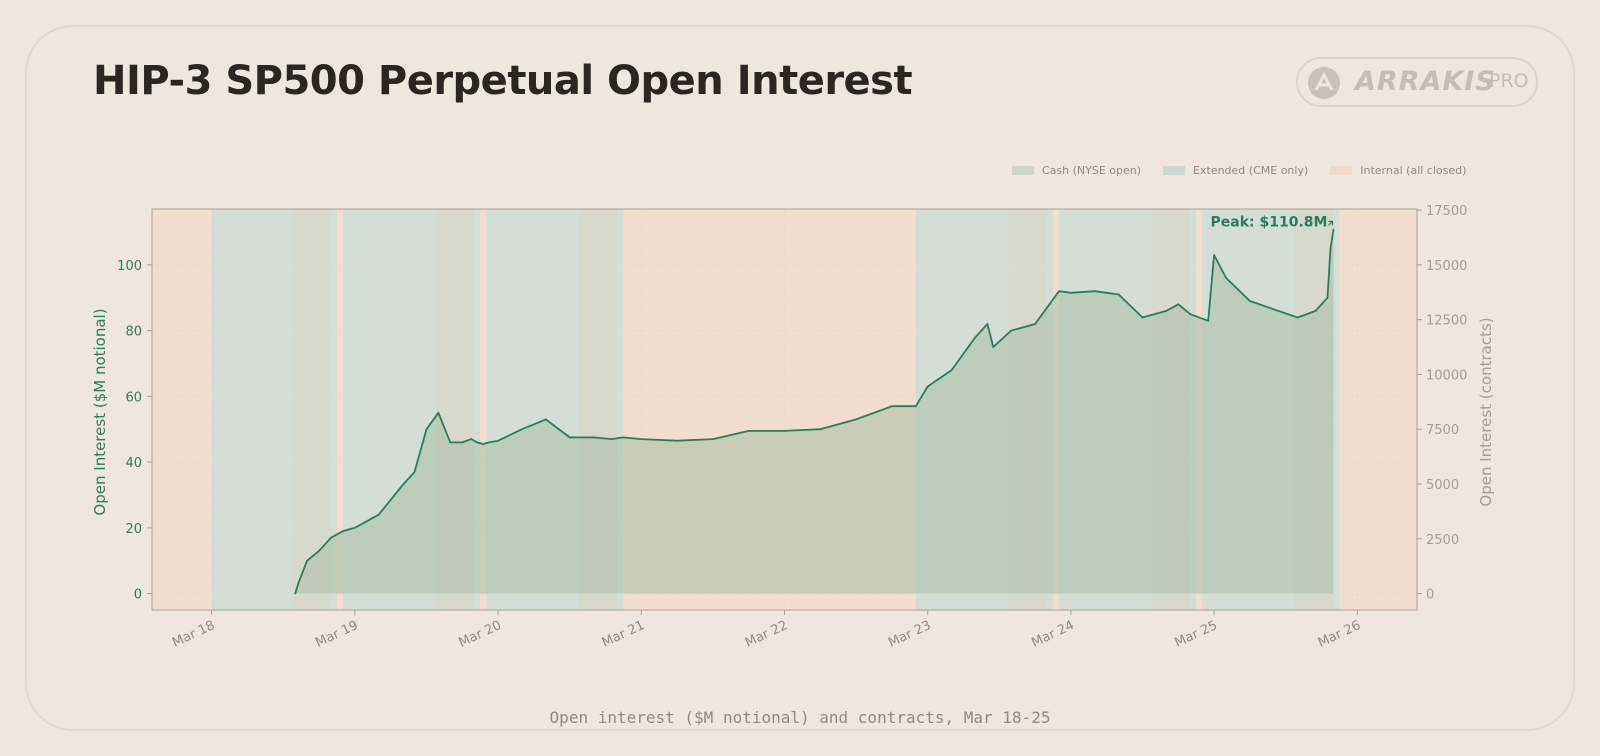  I want to click on y2-tick-label: 0, so click(1430, 595).